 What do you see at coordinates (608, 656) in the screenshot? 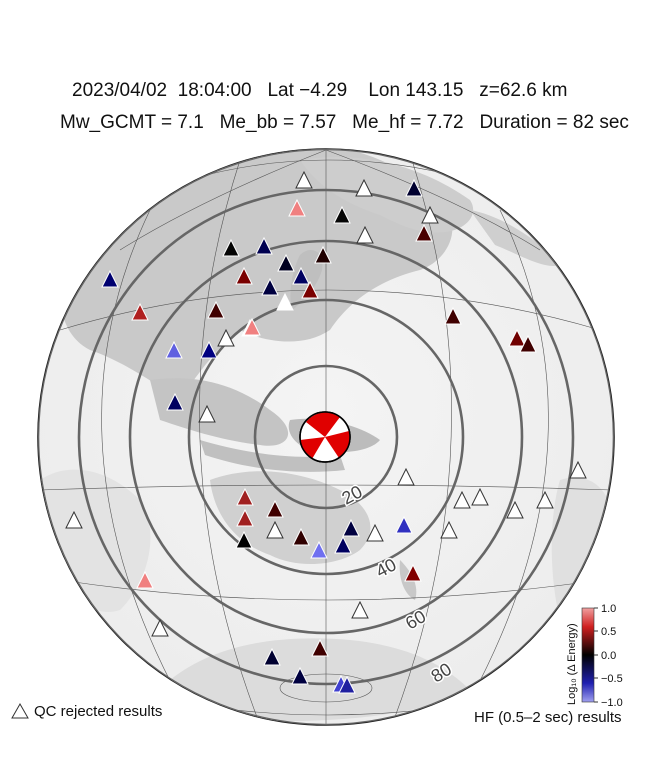
I see `colorbar-tick-3: 0.0` at bounding box center [608, 656].